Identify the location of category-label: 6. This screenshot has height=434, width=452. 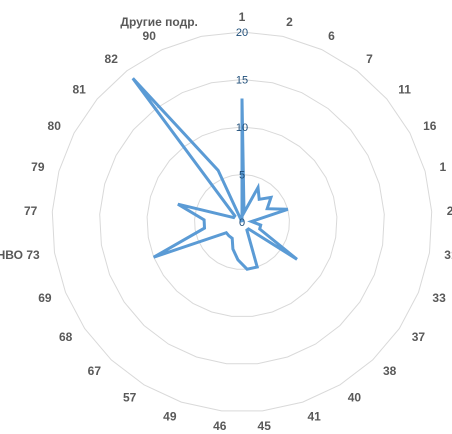
(331, 36).